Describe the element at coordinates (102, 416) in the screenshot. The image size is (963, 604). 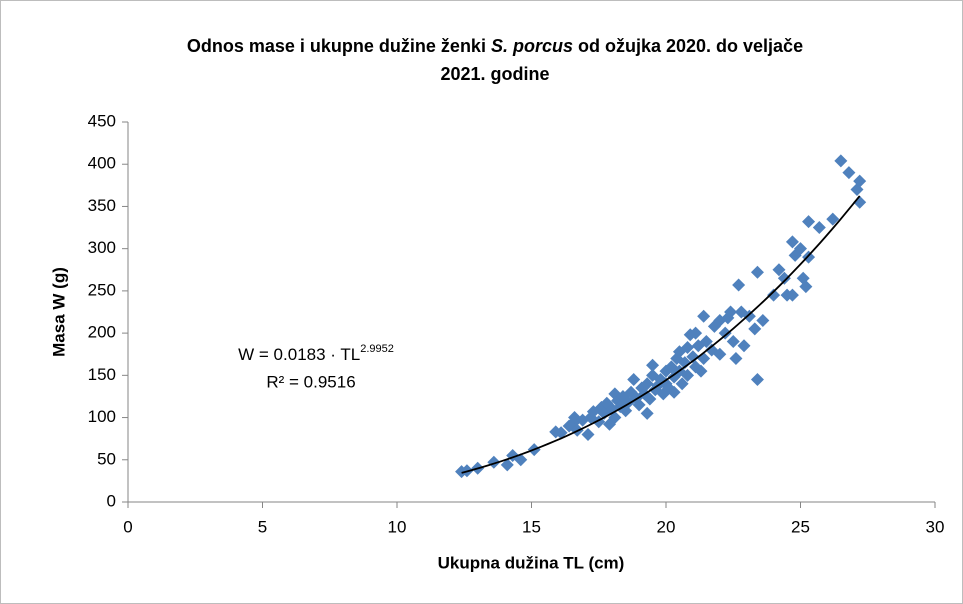
I see `y-tick-label: 100` at that location.